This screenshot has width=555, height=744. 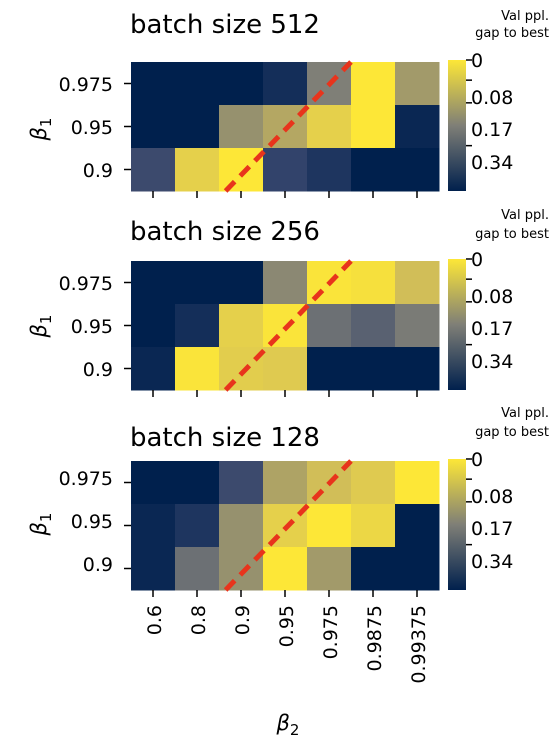 What do you see at coordinates (225, 438) in the screenshot?
I see `panel-title: batch size 128` at bounding box center [225, 438].